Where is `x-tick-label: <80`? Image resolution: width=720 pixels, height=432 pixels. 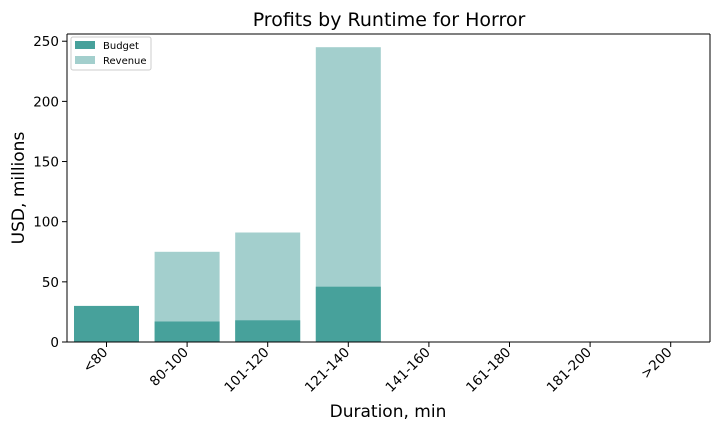
x-tick-label: <80 is located at coordinates (95, 360).